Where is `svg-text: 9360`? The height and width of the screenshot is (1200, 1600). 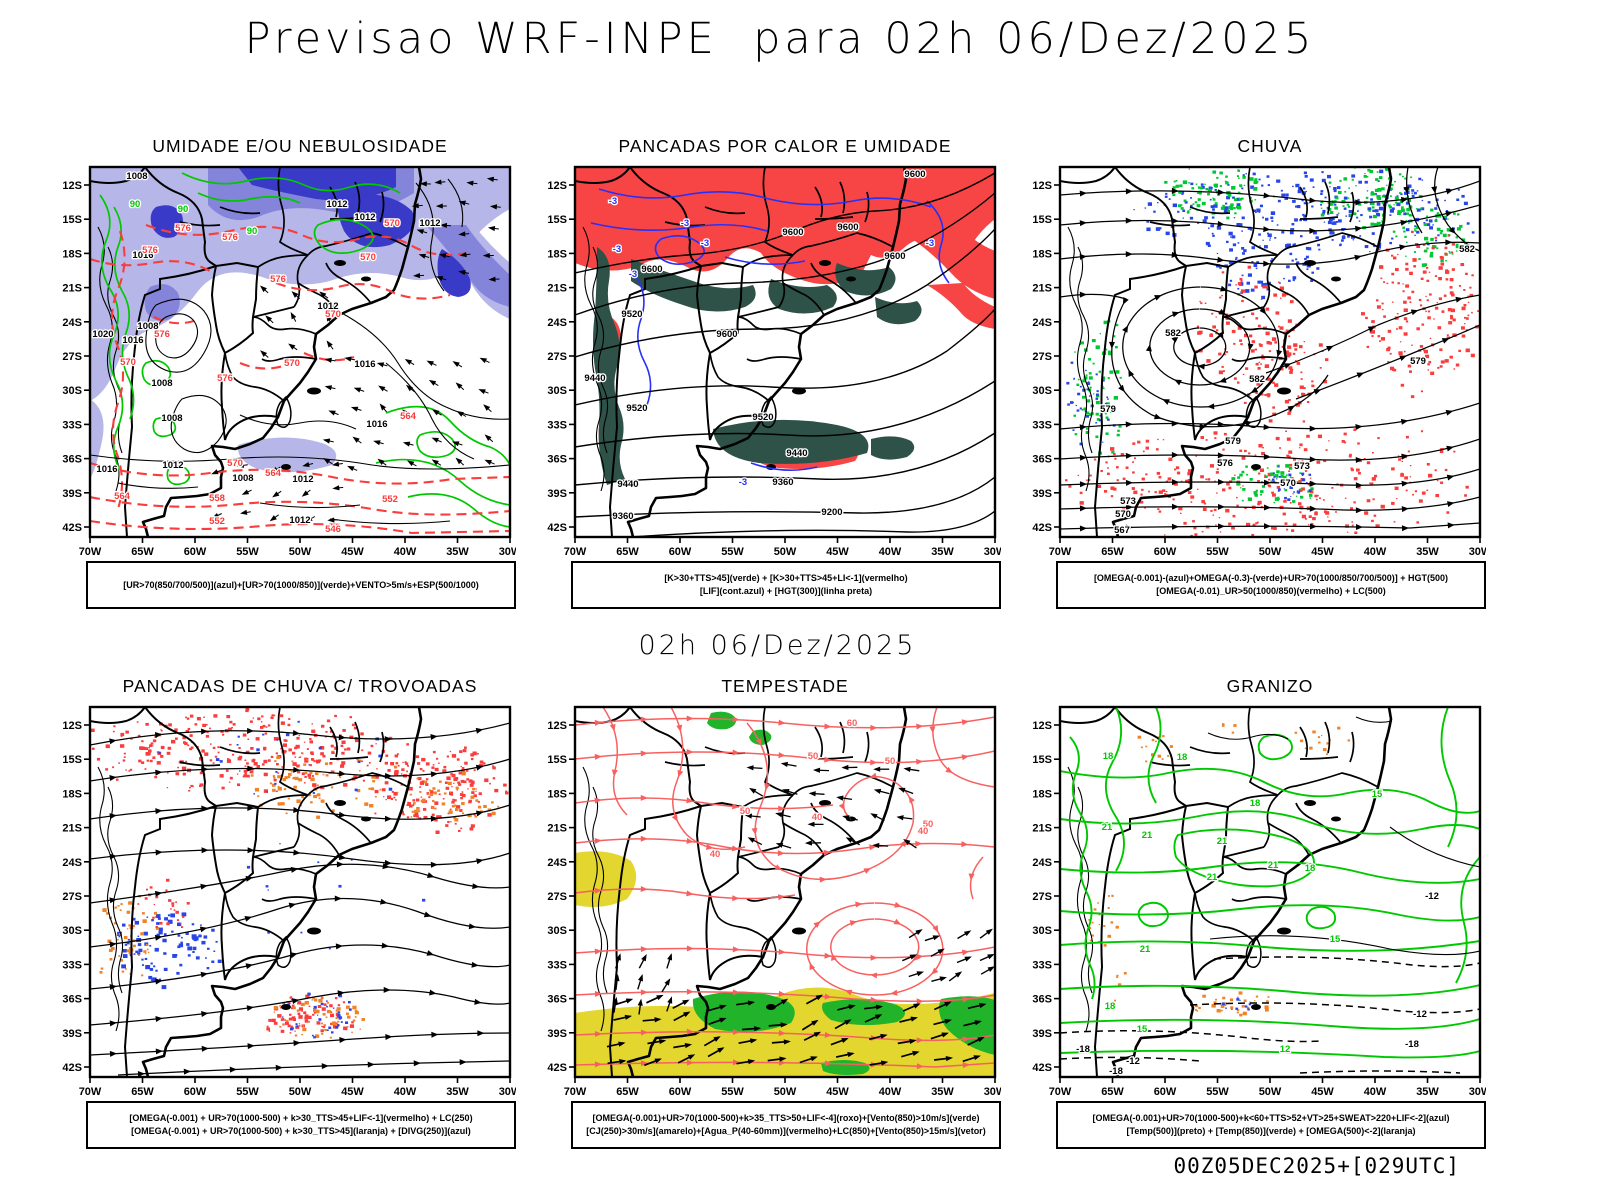
svg-text: 9360 is located at coordinates (622, 516).